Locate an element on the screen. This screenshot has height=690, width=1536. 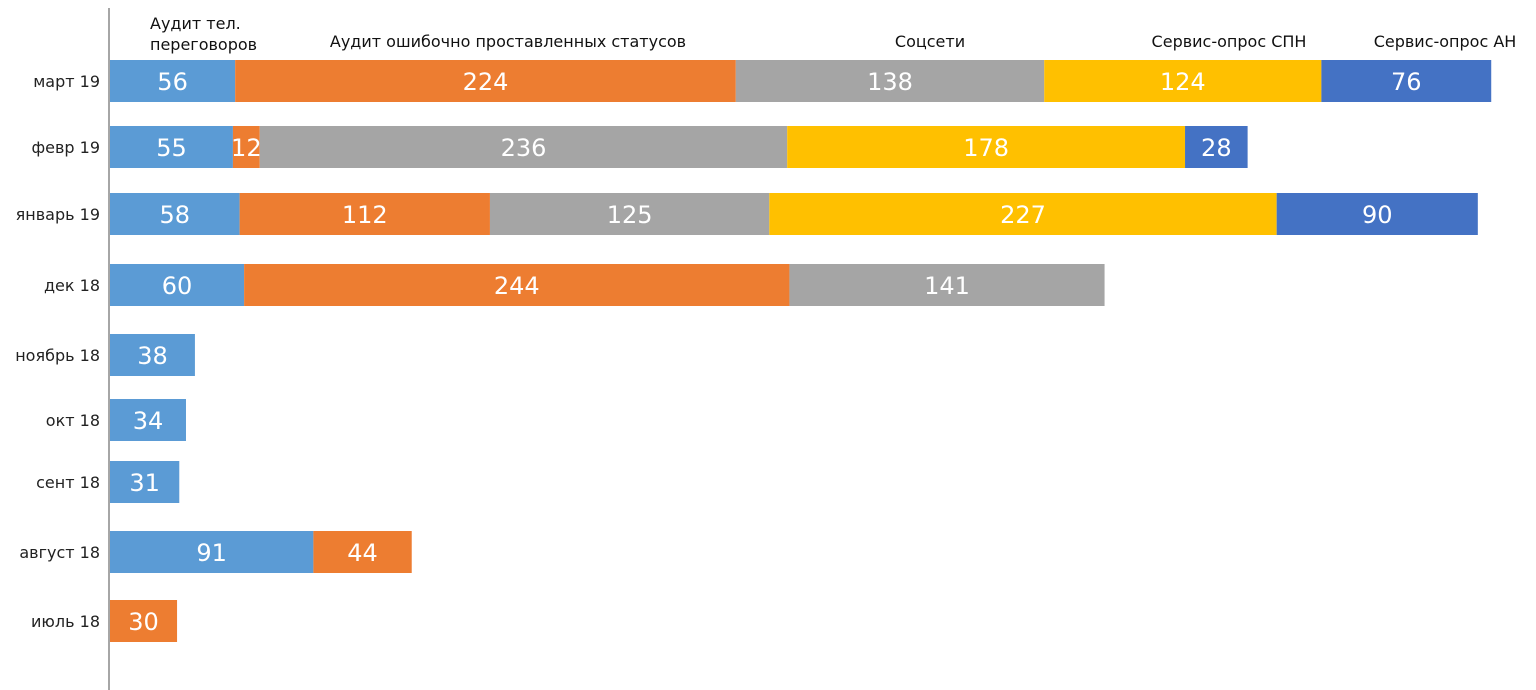
bar-value-label: 38 is located at coordinates (152, 356).